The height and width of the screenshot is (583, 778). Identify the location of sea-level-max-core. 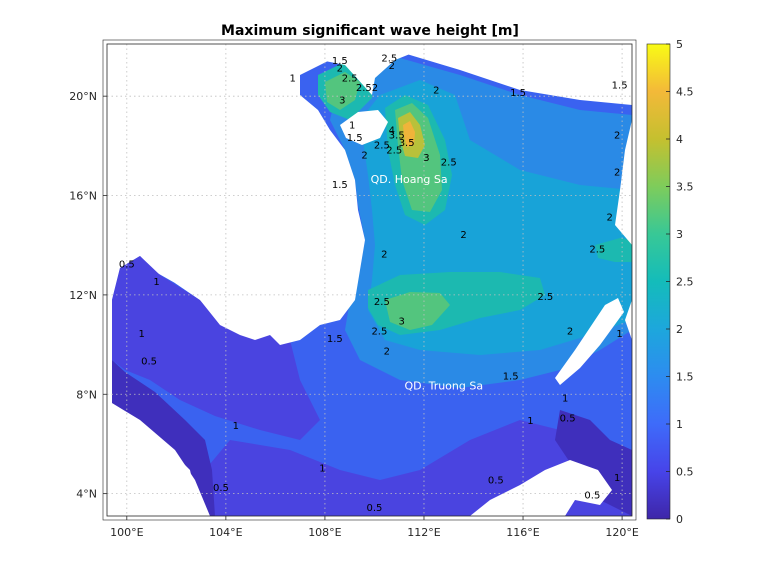
(409, 134).